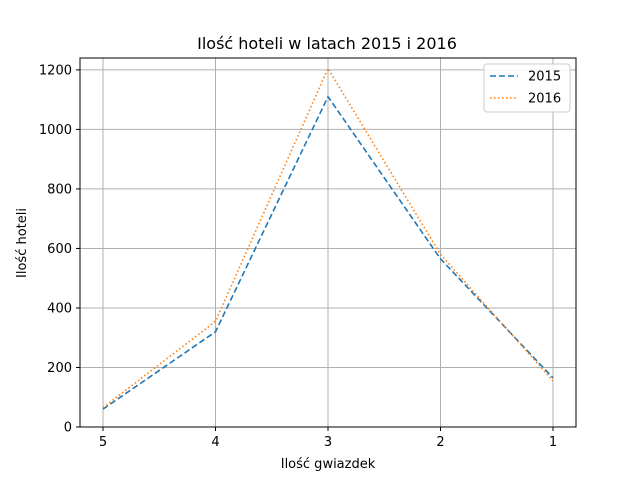 Image resolution: width=640 pixels, height=480 pixels. I want to click on y-axis-label: Ilość hoteli, so click(22, 243).